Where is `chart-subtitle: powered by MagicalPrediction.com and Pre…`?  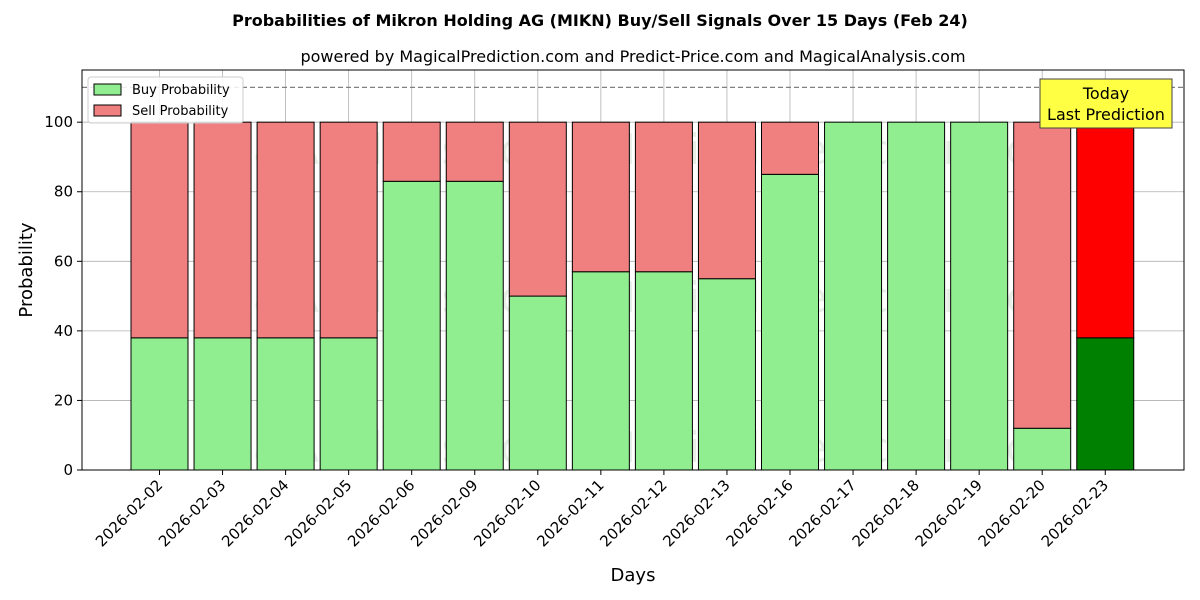
chart-subtitle: powered by MagicalPrediction.com and Pre… is located at coordinates (632, 56).